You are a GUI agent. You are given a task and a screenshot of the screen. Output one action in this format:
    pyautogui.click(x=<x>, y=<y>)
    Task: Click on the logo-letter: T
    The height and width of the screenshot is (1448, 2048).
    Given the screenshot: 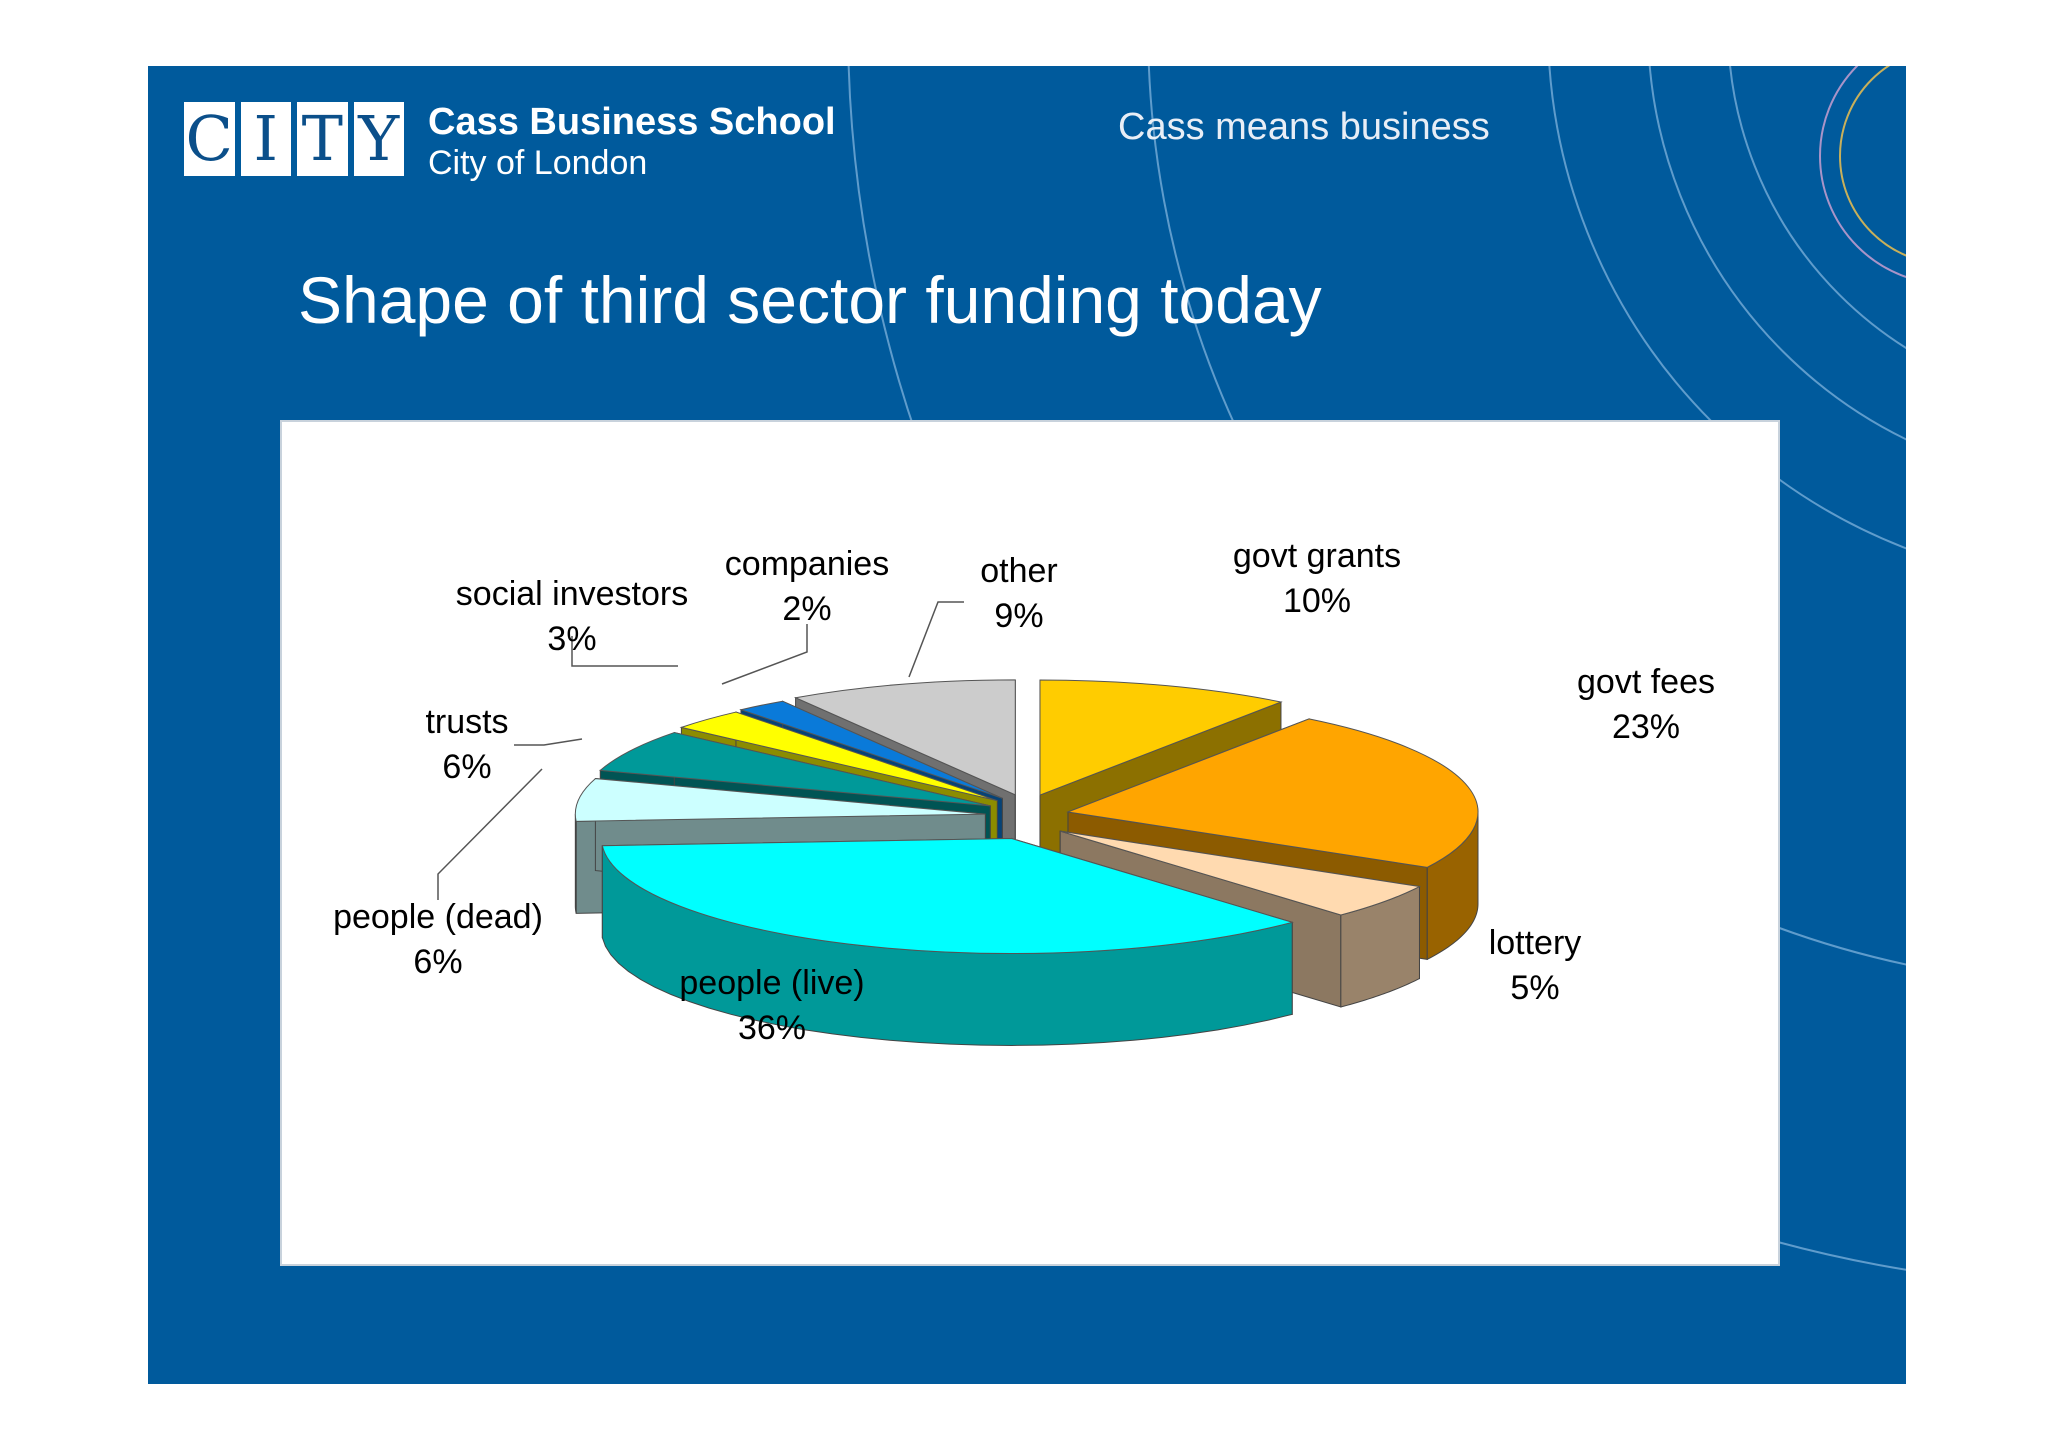 What is the action you would take?
    pyautogui.click(x=322, y=139)
    